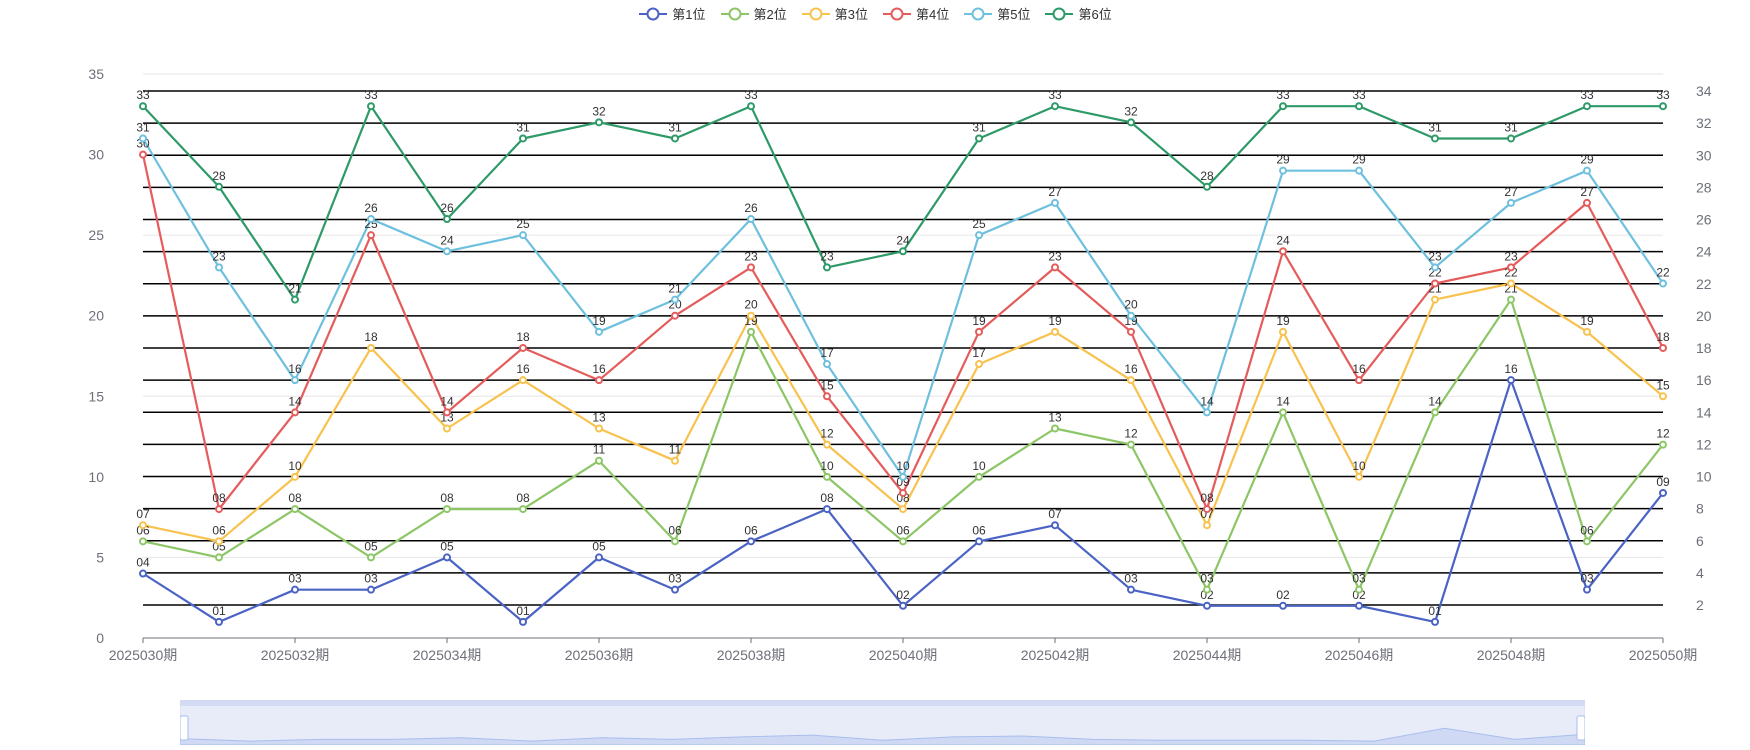  I want to click on legend-item-4: 第4位, so click(915, 13).